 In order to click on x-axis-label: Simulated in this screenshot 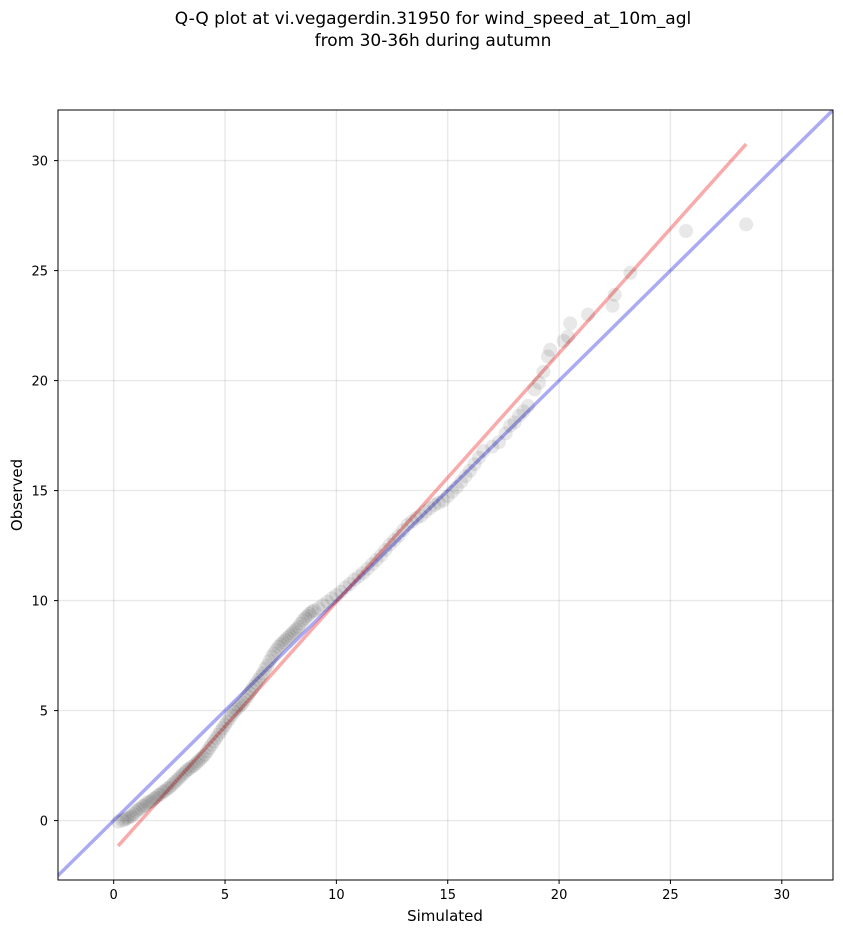, I will do `click(445, 916)`.